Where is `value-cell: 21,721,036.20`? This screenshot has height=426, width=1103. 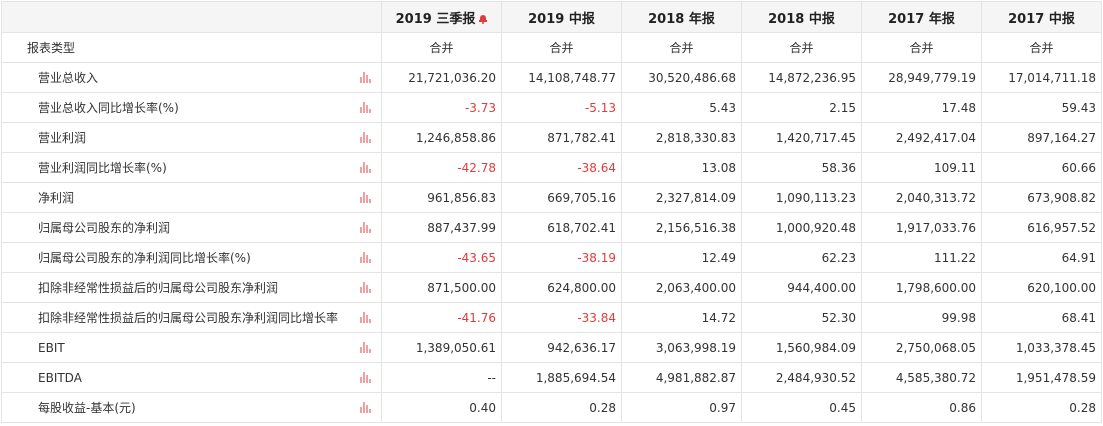
value-cell: 21,721,036.20 is located at coordinates (441, 77).